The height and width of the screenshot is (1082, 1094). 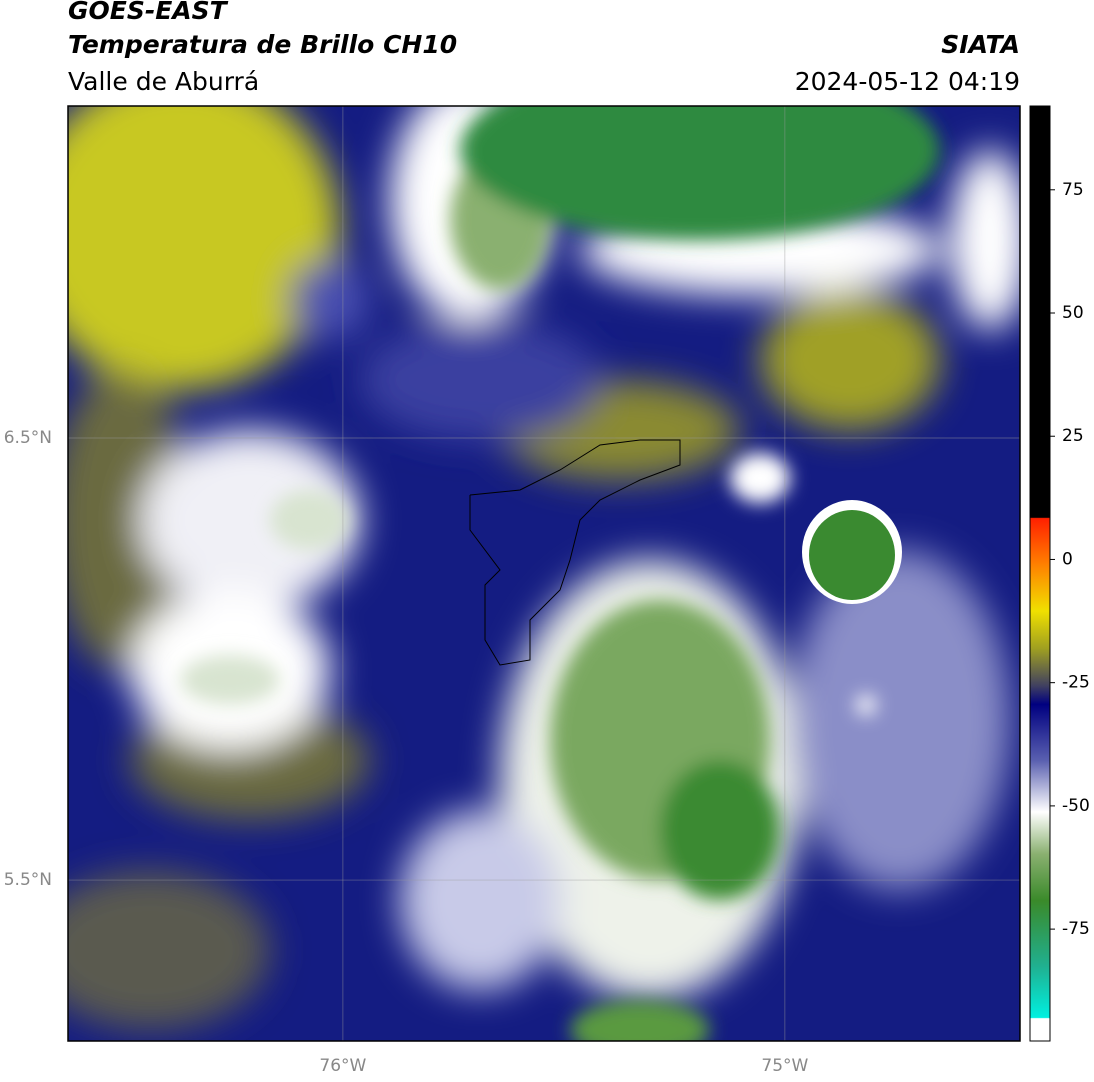 What do you see at coordinates (1067, 559) in the screenshot?
I see `colorbar-label: 0` at bounding box center [1067, 559].